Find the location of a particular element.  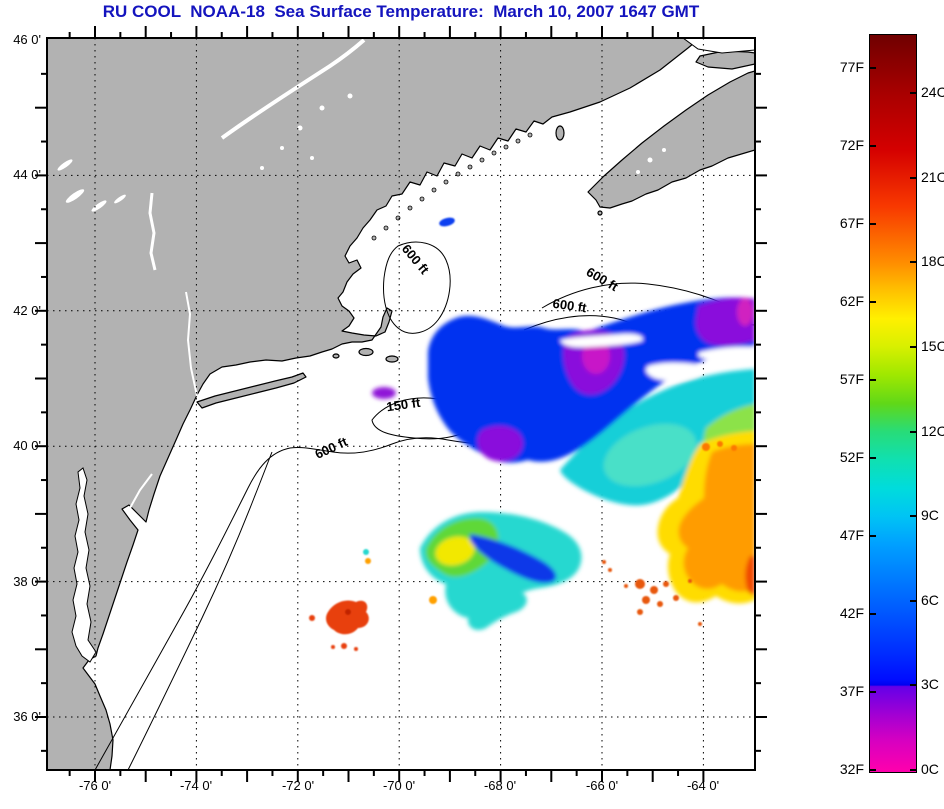

lake-champlain is located at coordinates (152, 231).